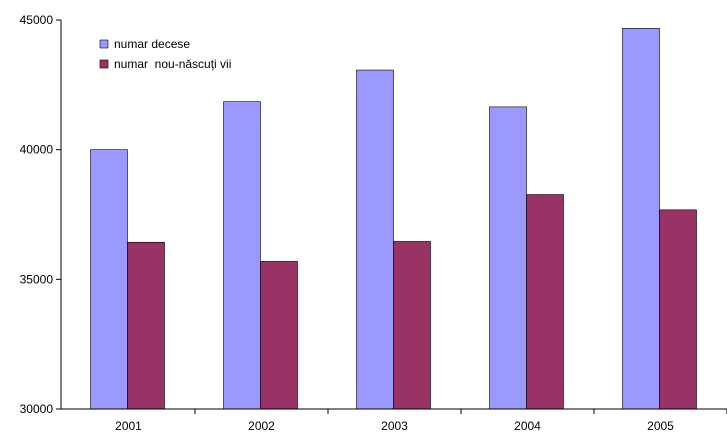 Image resolution: width=727 pixels, height=435 pixels. I want to click on legend-swatch-deaths, so click(104, 44).